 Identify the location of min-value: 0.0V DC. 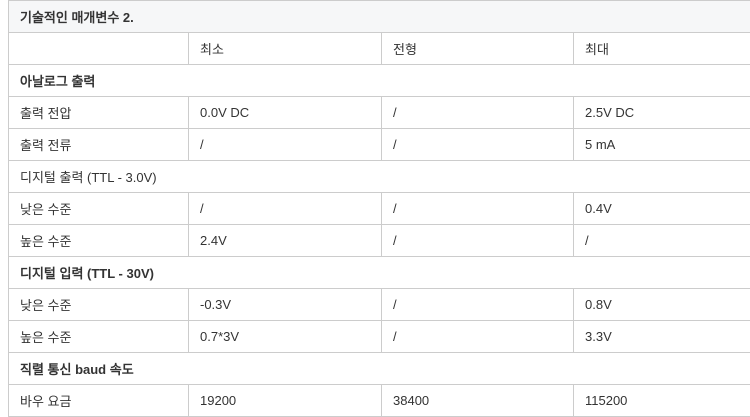
(285, 112).